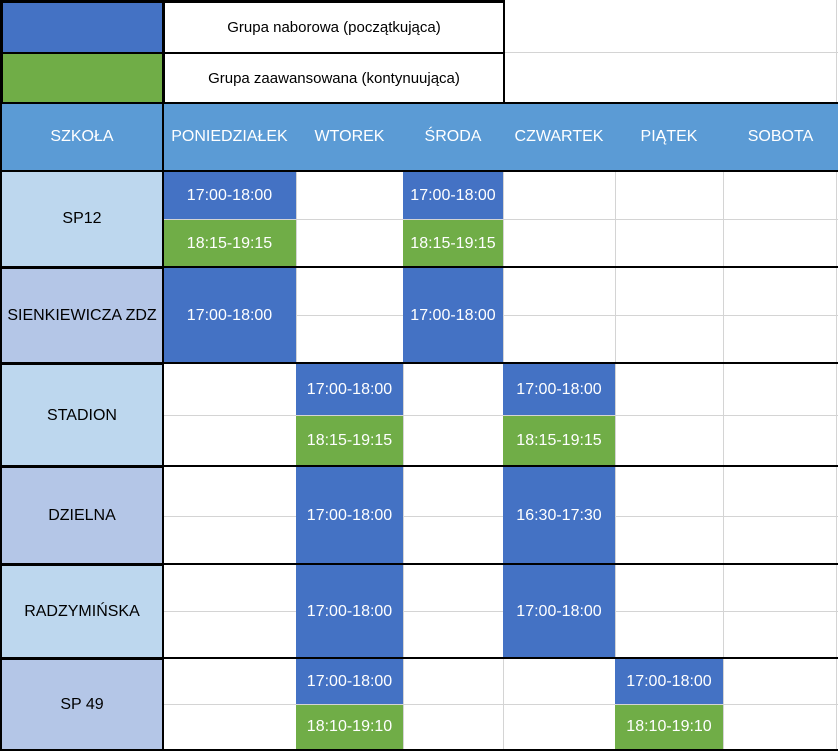 The width and height of the screenshot is (838, 751). What do you see at coordinates (349, 727) in the screenshot?
I see `slot-sp49-tuesday-advanced: 18:10-19:10` at bounding box center [349, 727].